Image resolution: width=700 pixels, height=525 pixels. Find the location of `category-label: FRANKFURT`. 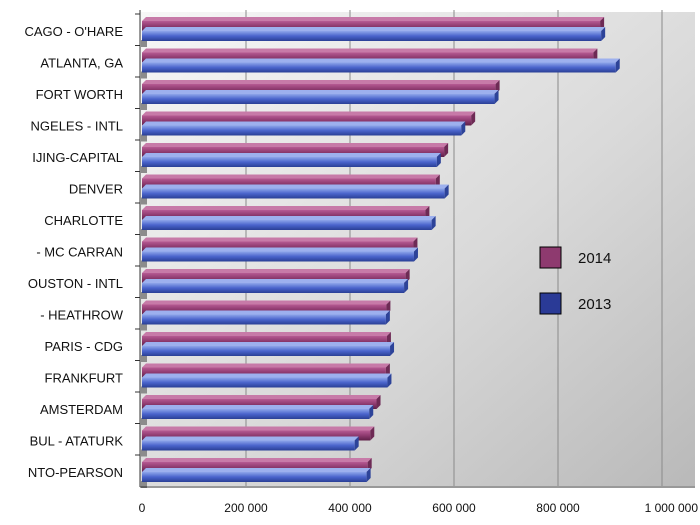

category-label: FRANKFURT is located at coordinates (84, 378).